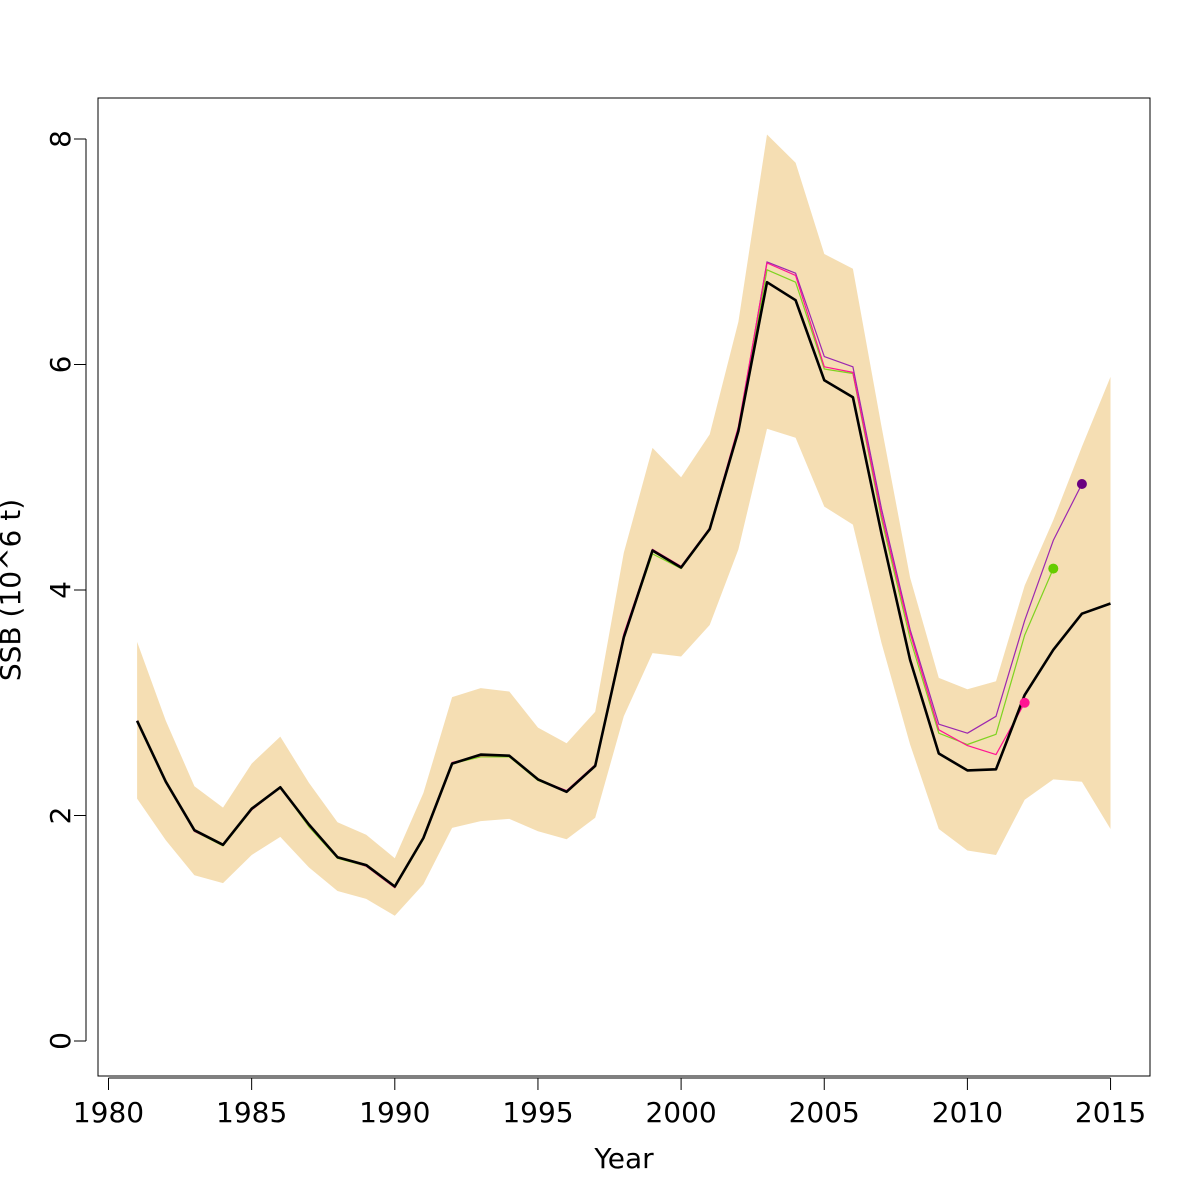 The image size is (1200, 1200). Describe the element at coordinates (537, 1112) in the screenshot. I see `x-tick-label: 1995` at that location.